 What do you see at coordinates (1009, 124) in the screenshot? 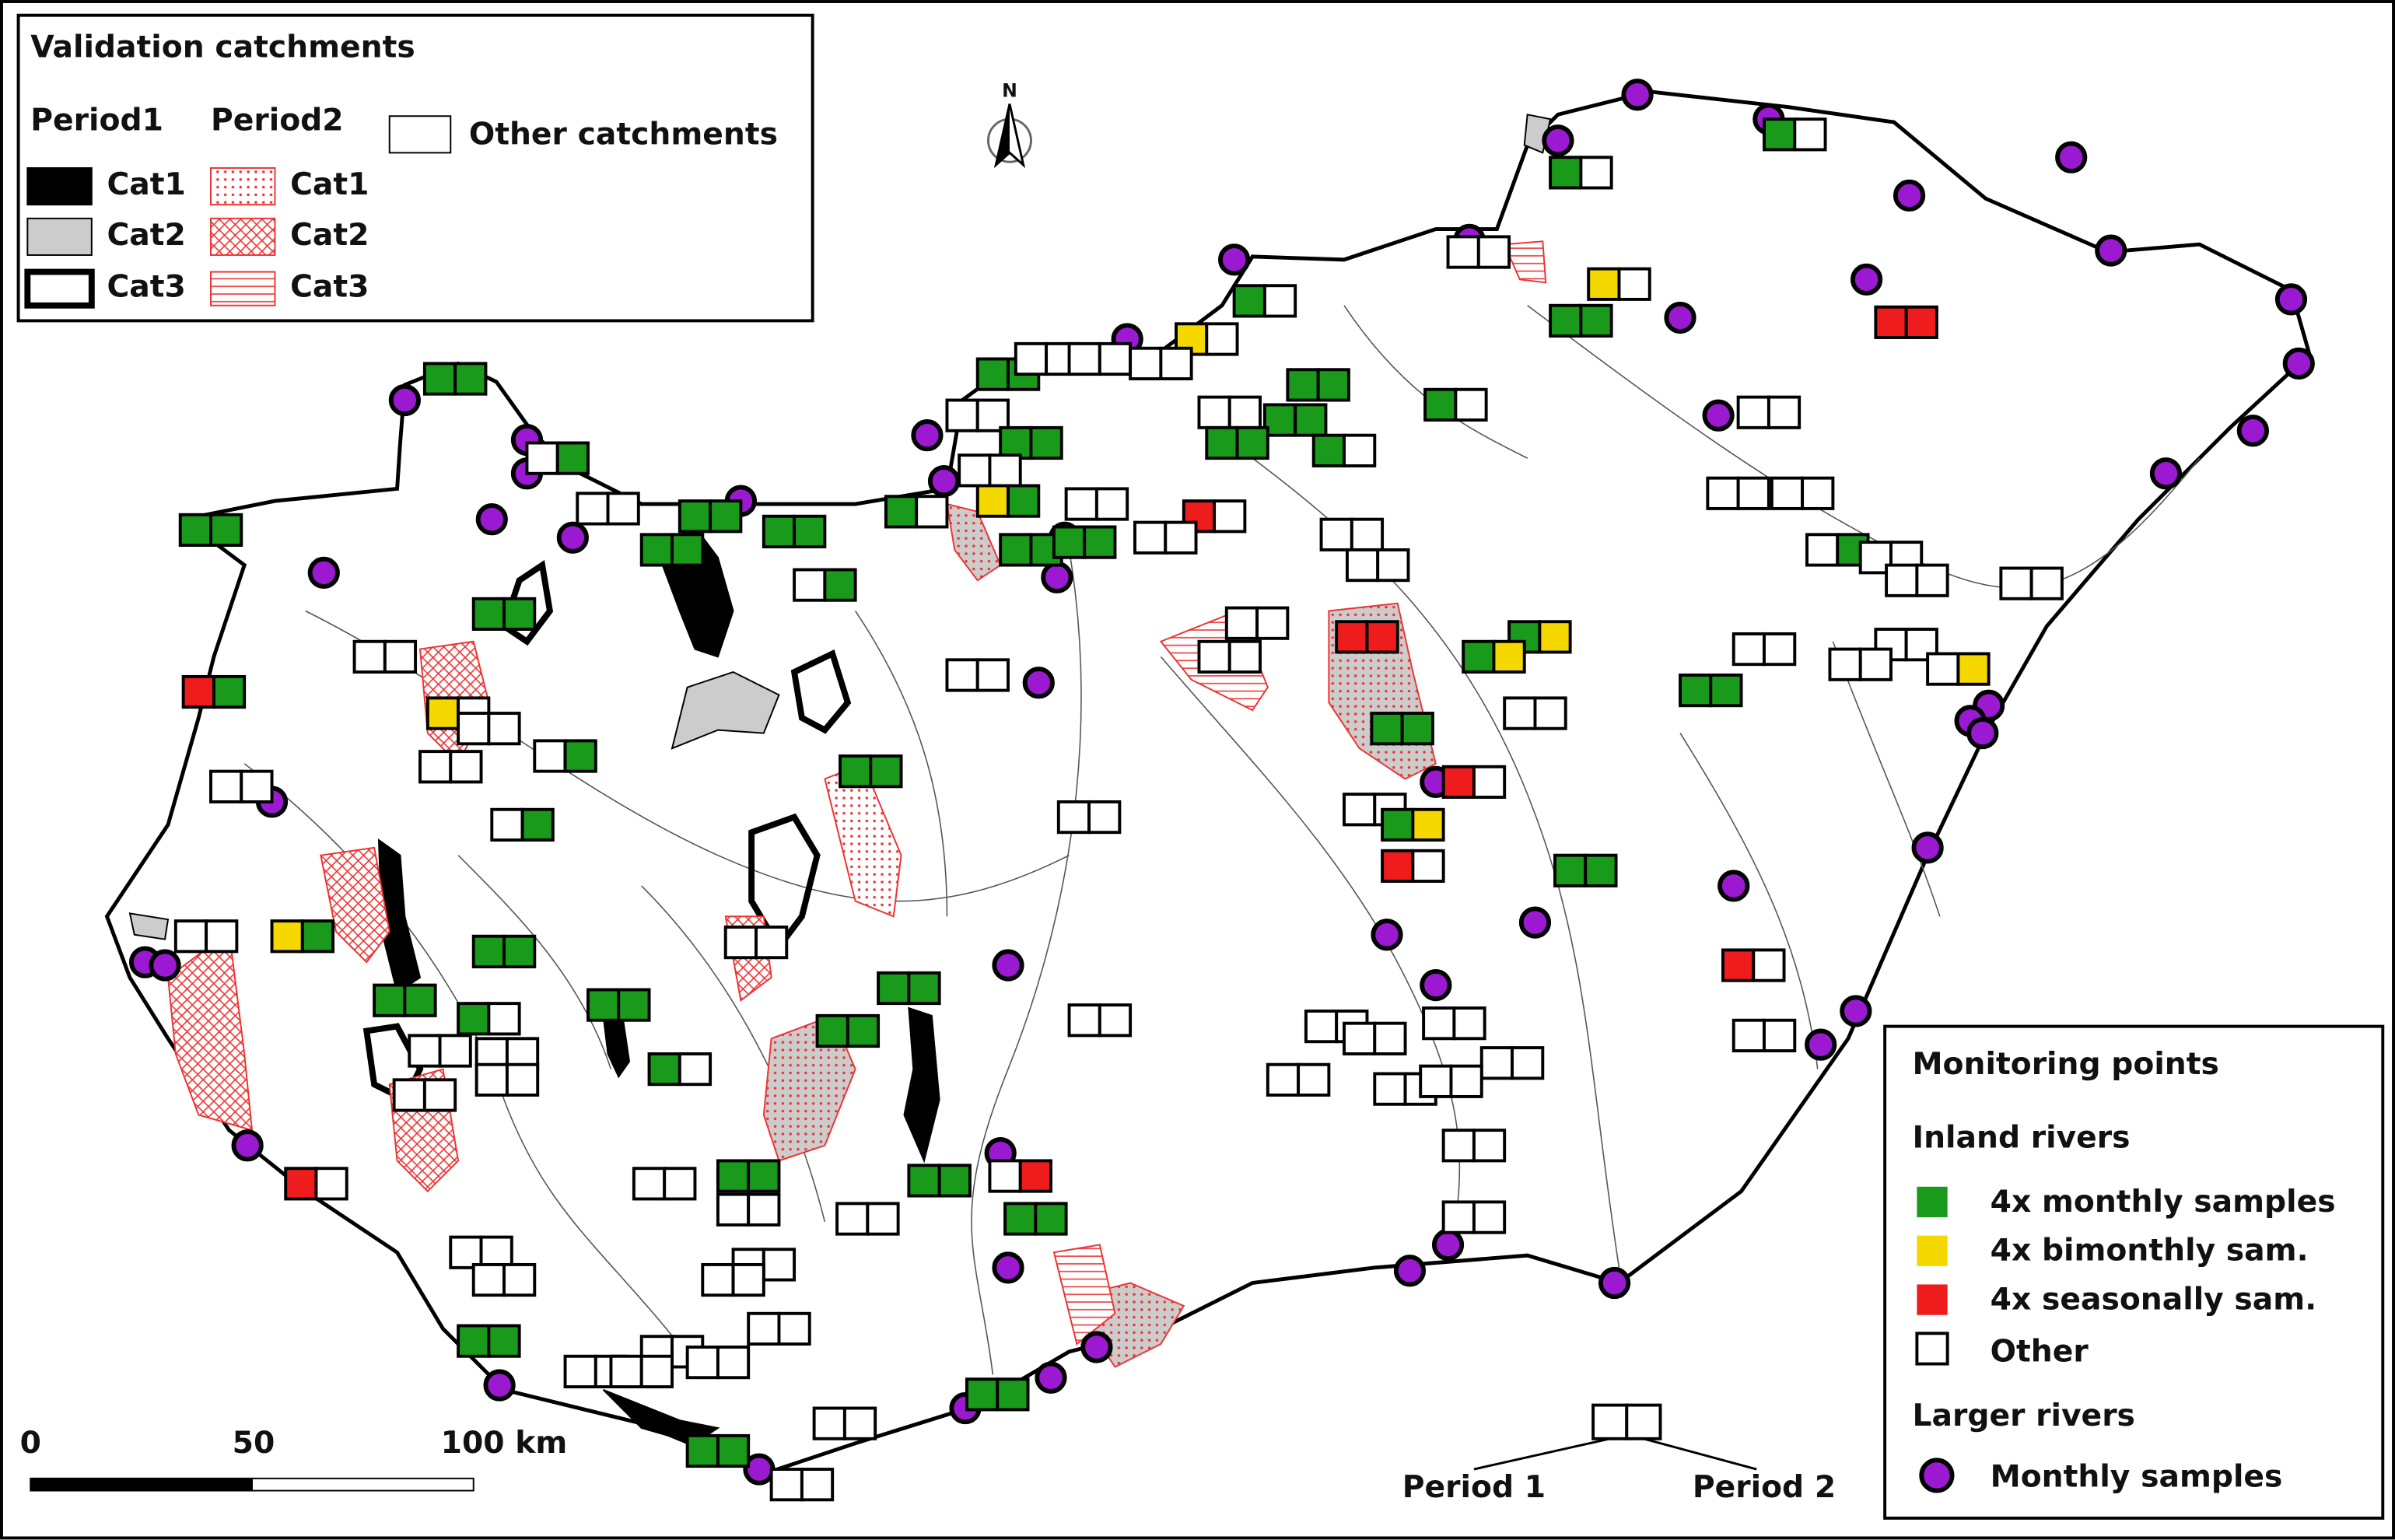
I see `north-arrow: N` at bounding box center [1009, 124].